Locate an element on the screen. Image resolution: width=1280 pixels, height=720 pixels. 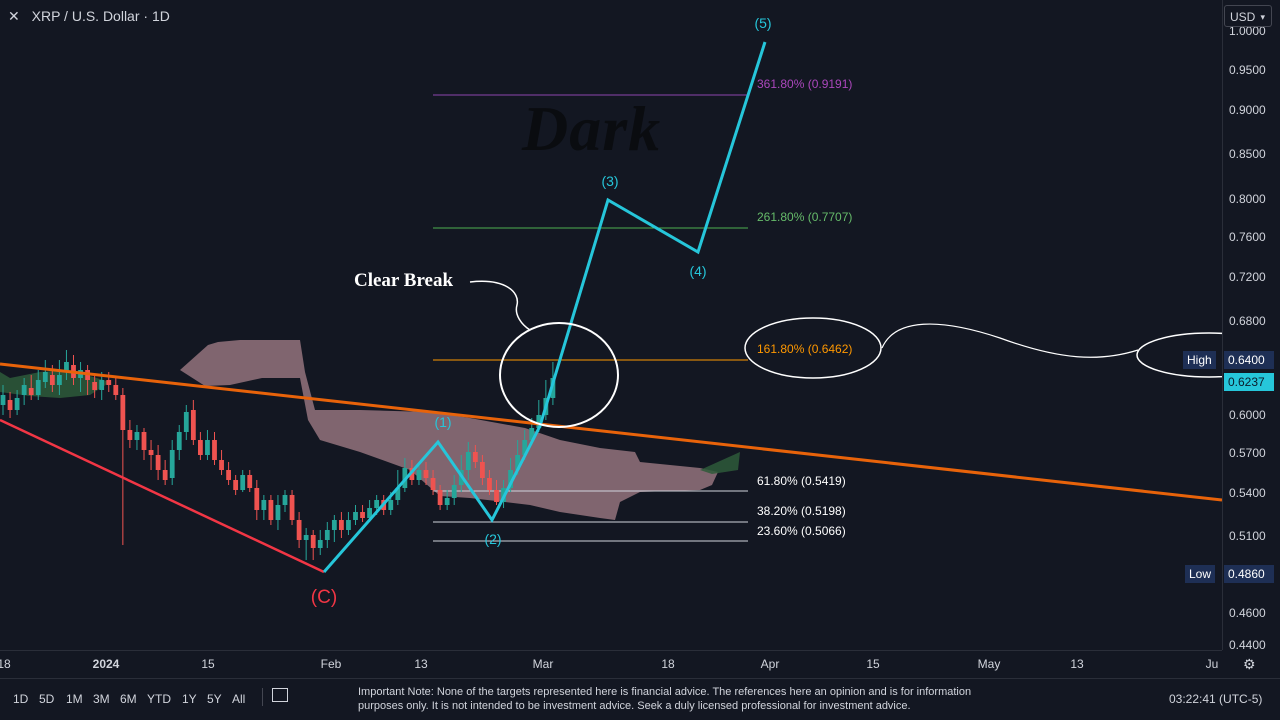
range-5d-button: 5D is located at coordinates (47, 699).